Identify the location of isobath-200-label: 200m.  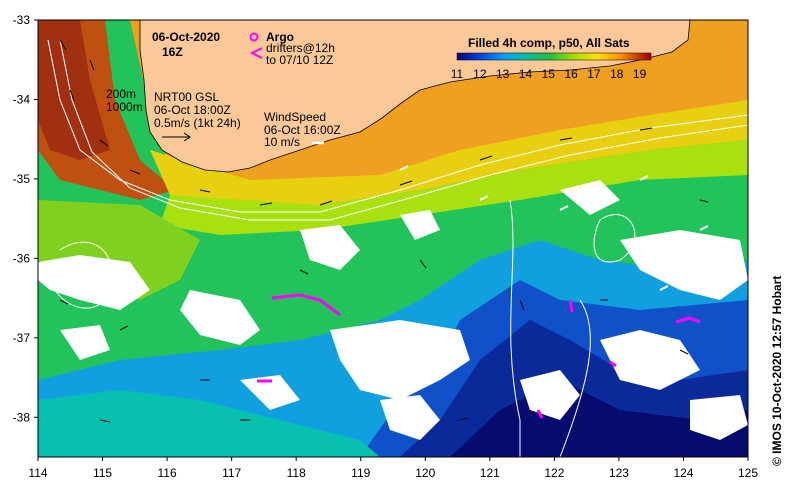
(121, 94).